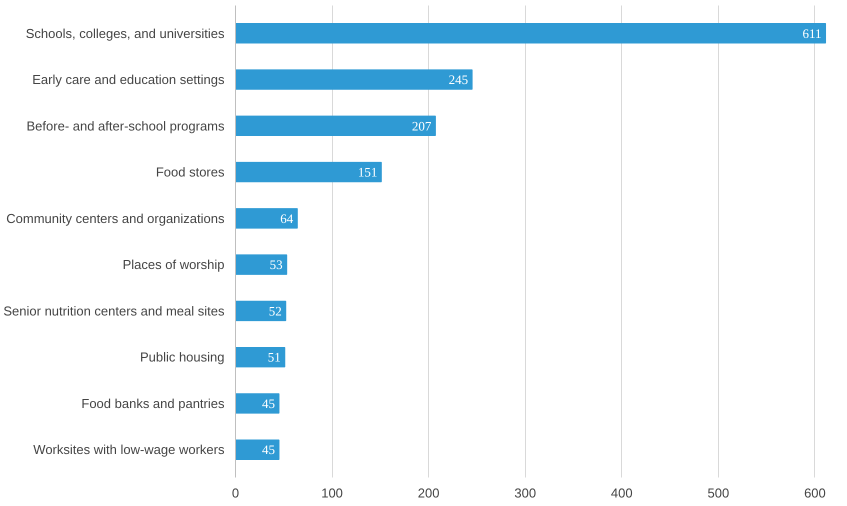 Image resolution: width=847 pixels, height=506 pixels. I want to click on data-label: 51, so click(274, 357).